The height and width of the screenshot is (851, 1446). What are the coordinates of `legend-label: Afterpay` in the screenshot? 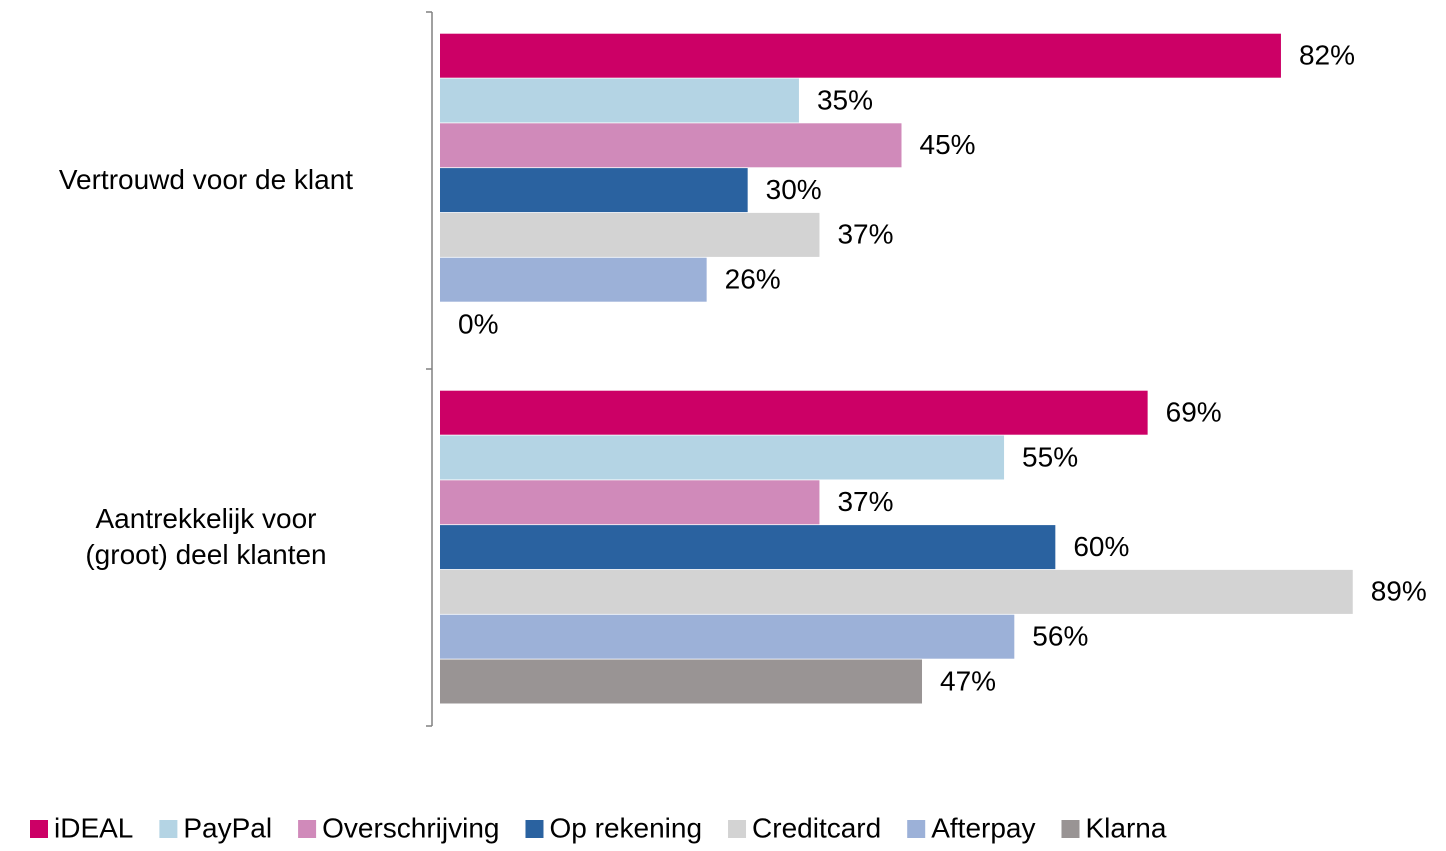 It's located at (983, 827).